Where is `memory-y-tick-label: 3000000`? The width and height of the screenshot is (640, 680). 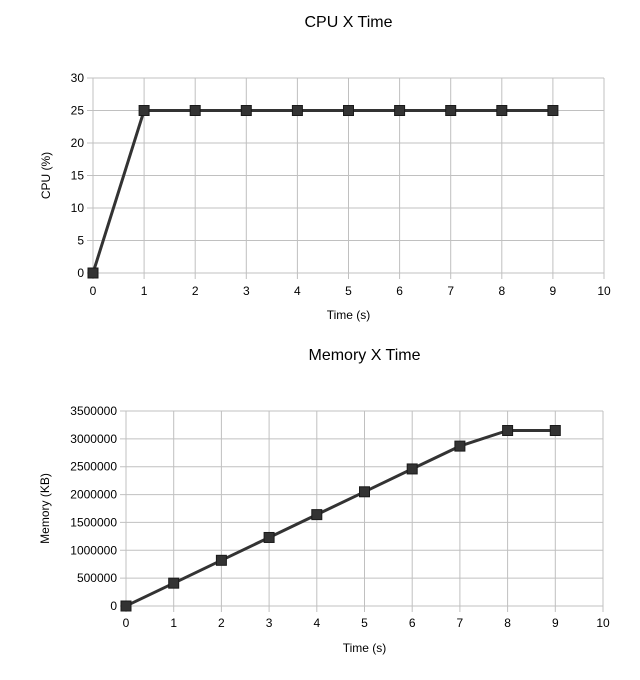
memory-y-tick-label: 3000000 is located at coordinates (93, 439).